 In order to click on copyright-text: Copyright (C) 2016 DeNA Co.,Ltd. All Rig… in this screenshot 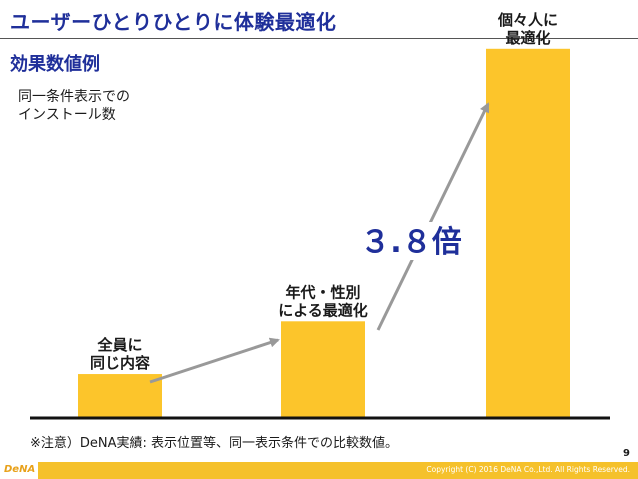, I will do `click(528, 469)`.